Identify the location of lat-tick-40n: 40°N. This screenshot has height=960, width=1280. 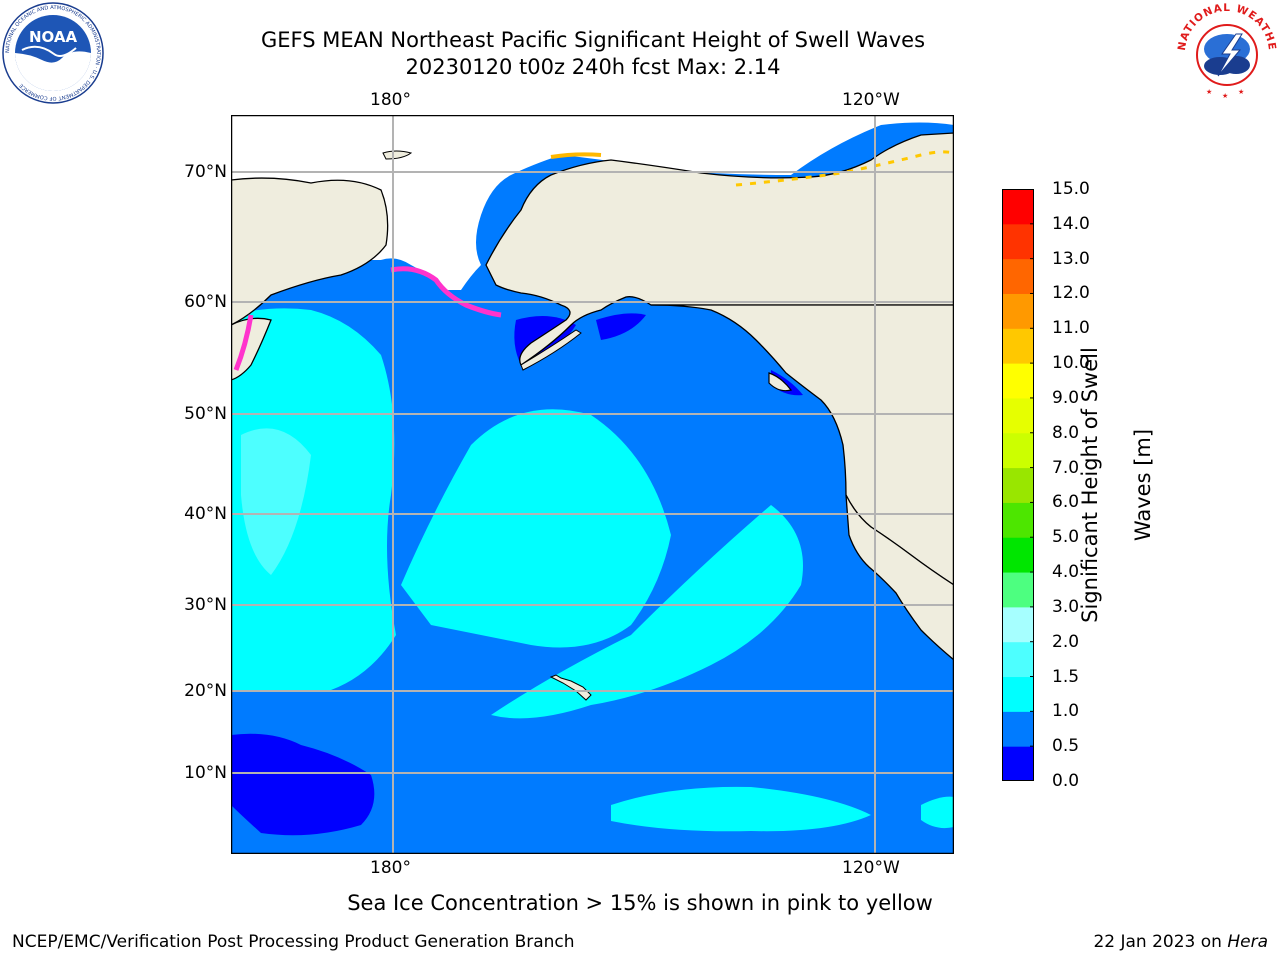
(205, 514).